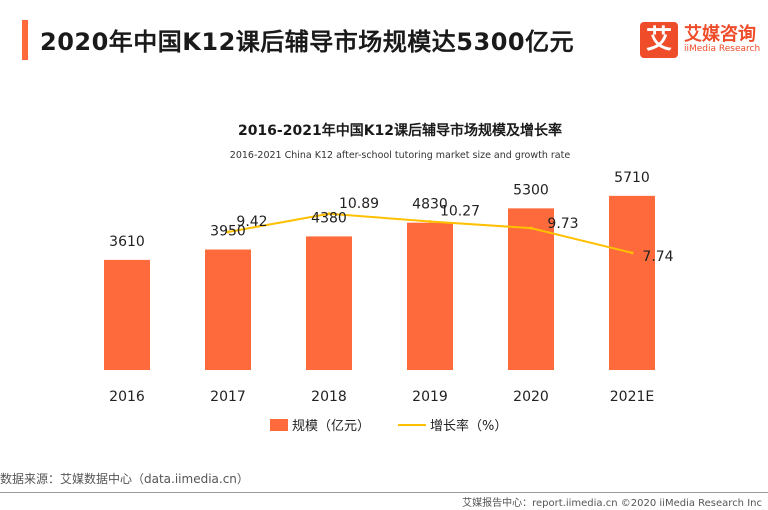 The image size is (768, 510). I want to click on logo-name-cn: 艾媒咨询, so click(720, 34).